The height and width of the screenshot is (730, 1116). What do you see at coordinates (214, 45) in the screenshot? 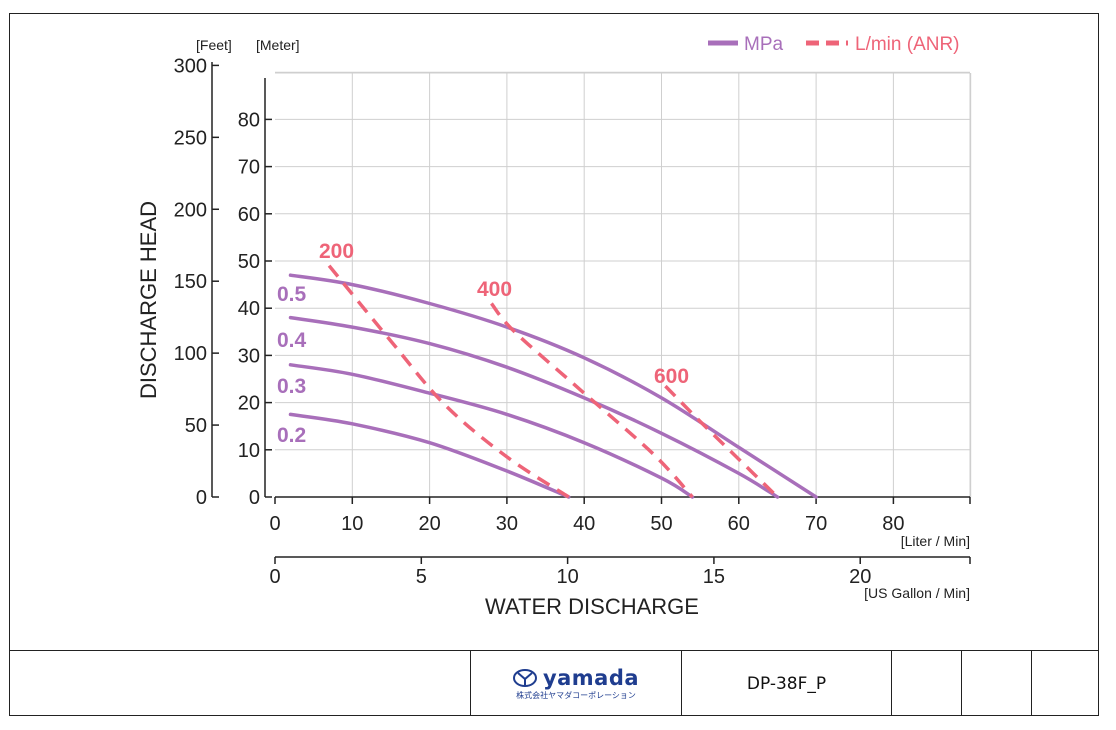
I see `feet-unit-label: [Feet]` at bounding box center [214, 45].